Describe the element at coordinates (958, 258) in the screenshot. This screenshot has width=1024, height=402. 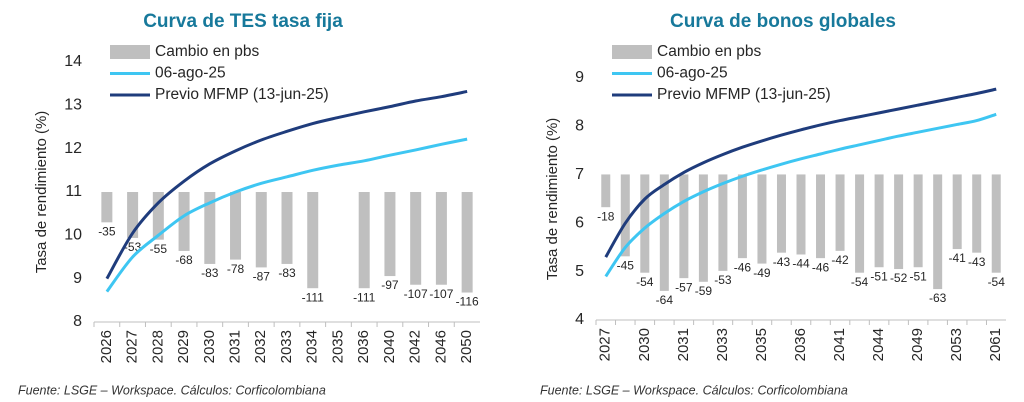
I see `data-label: -41` at that location.